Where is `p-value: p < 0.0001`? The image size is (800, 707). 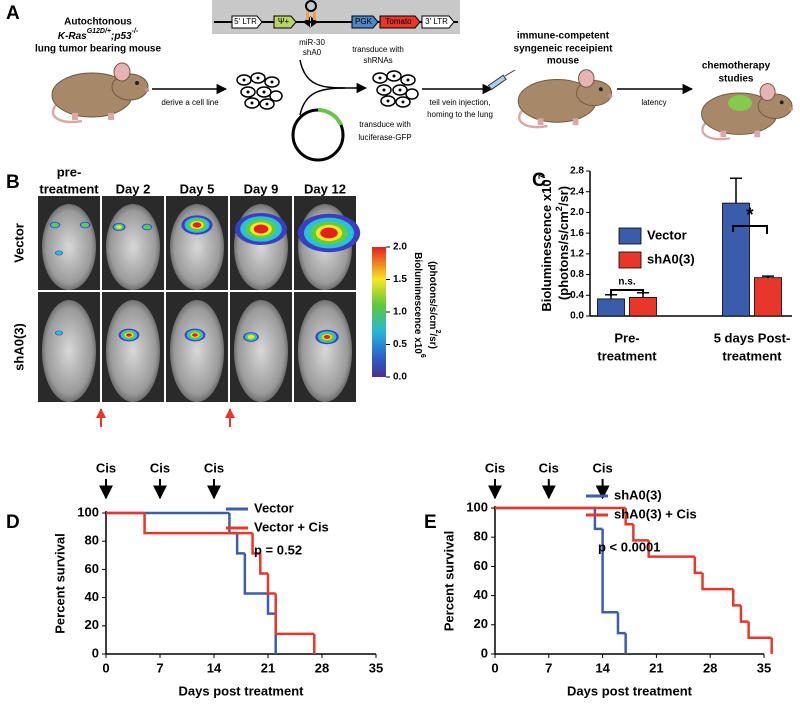 p-value: p < 0.0001 is located at coordinates (629, 546).